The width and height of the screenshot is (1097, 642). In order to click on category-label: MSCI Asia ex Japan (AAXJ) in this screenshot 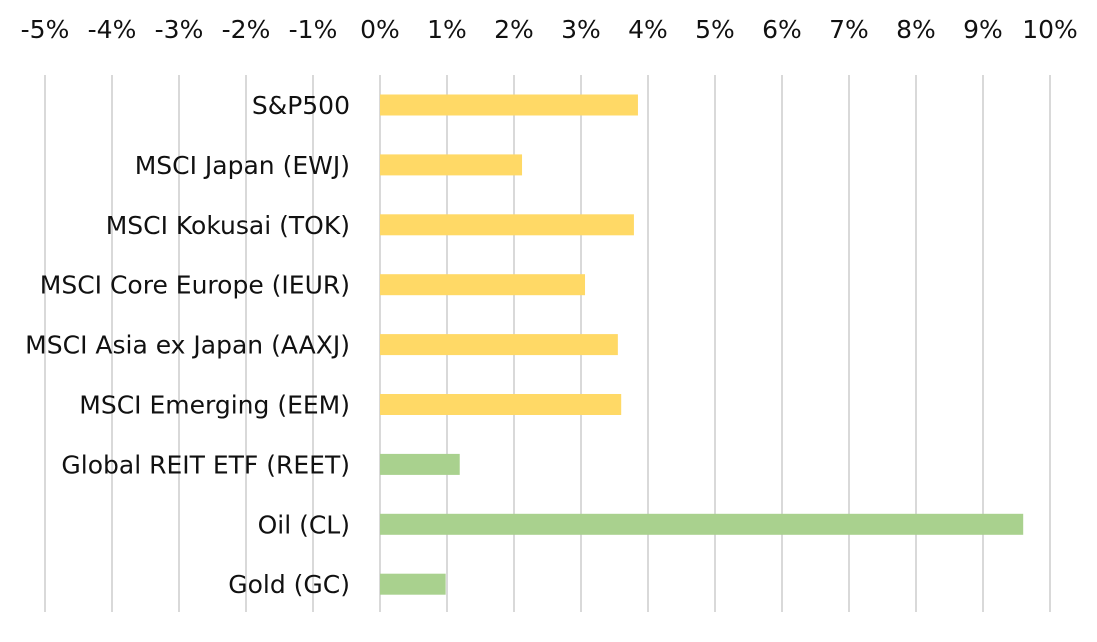, I will do `click(187, 345)`.